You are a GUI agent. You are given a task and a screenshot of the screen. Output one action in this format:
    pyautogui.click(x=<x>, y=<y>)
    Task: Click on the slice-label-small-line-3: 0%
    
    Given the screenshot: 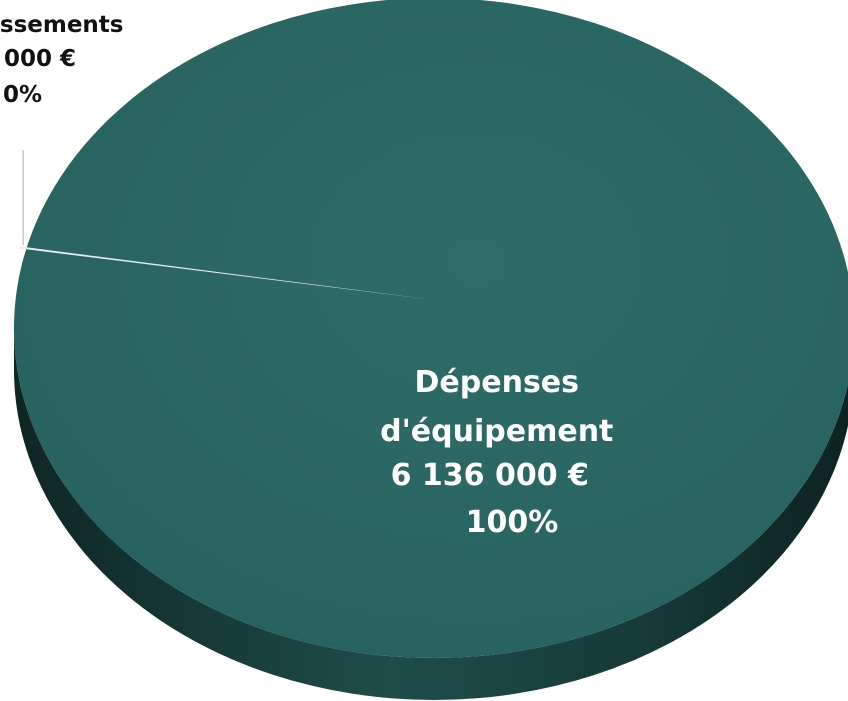 What is the action you would take?
    pyautogui.click(x=22, y=95)
    